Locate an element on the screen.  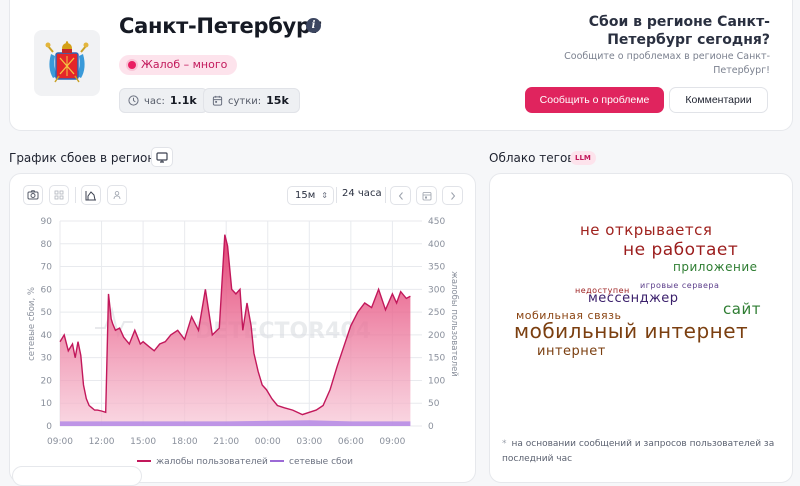
svg-text: 60 is located at coordinates (47, 290).